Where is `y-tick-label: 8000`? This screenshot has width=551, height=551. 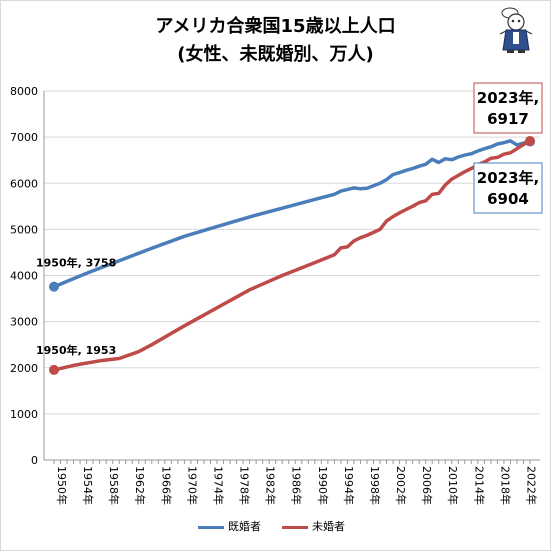 y-tick-label: 8000 is located at coordinates (24, 91).